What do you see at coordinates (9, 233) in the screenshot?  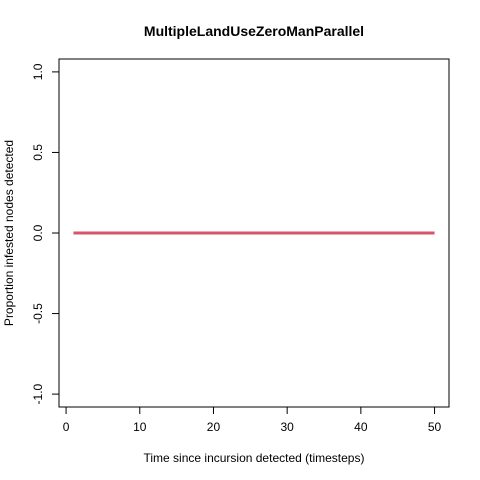 I see `y-axis-label: Proportion infested nodes detected` at bounding box center [9, 233].